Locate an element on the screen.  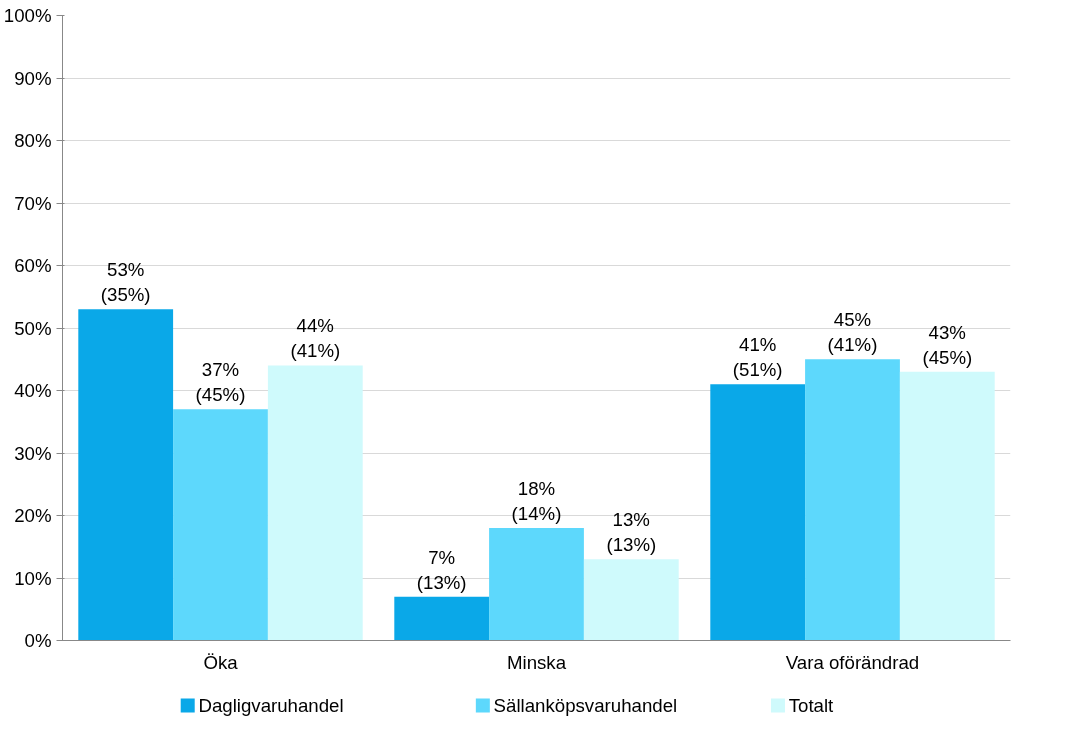
data-label: 7% (13%) is located at coordinates (441, 569).